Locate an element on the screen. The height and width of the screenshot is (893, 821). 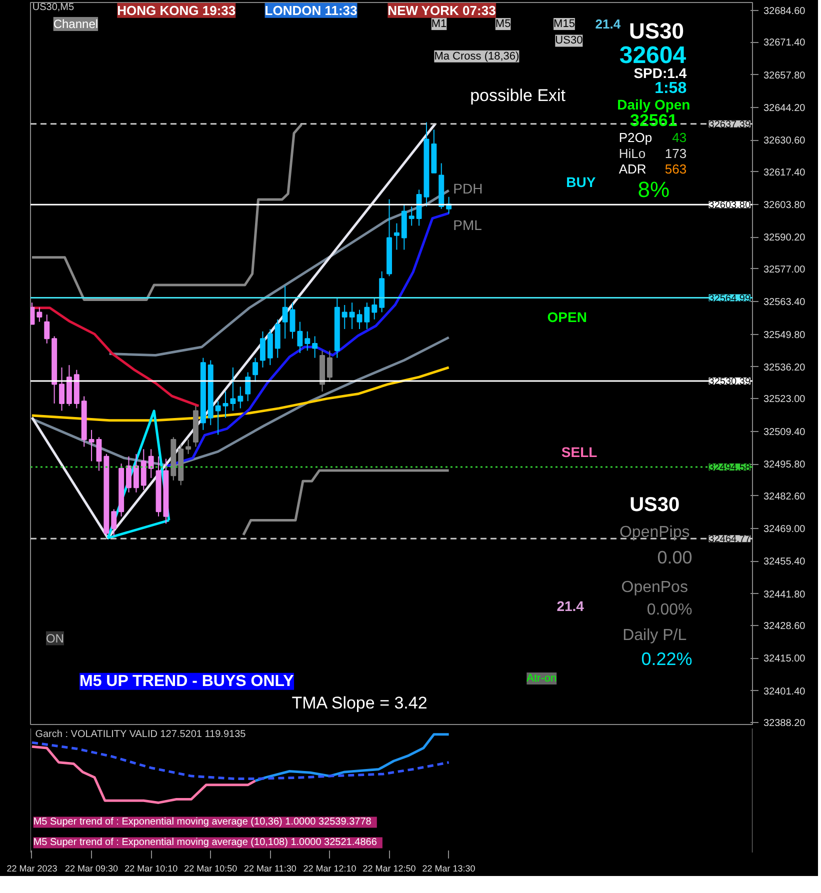
y-tick-label: 32428.60 is located at coordinates (785, 626).